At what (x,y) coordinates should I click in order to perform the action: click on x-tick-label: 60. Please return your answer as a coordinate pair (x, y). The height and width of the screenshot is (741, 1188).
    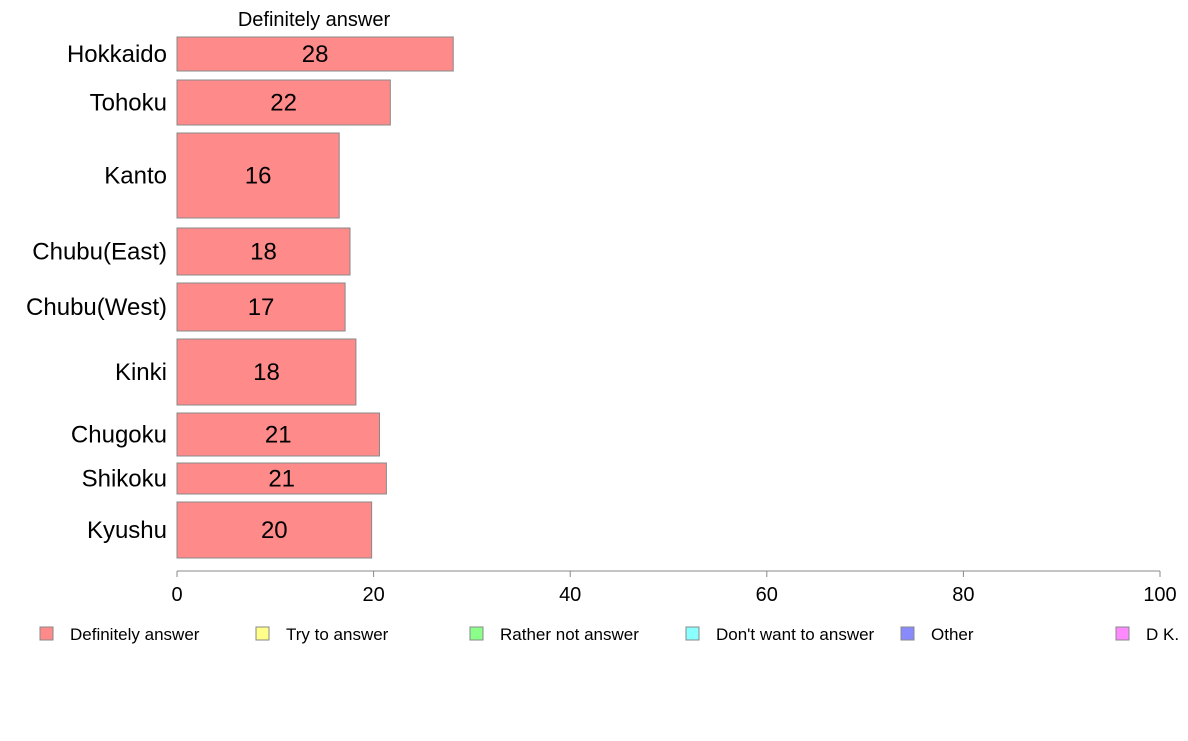
    Looking at the image, I should click on (767, 595).